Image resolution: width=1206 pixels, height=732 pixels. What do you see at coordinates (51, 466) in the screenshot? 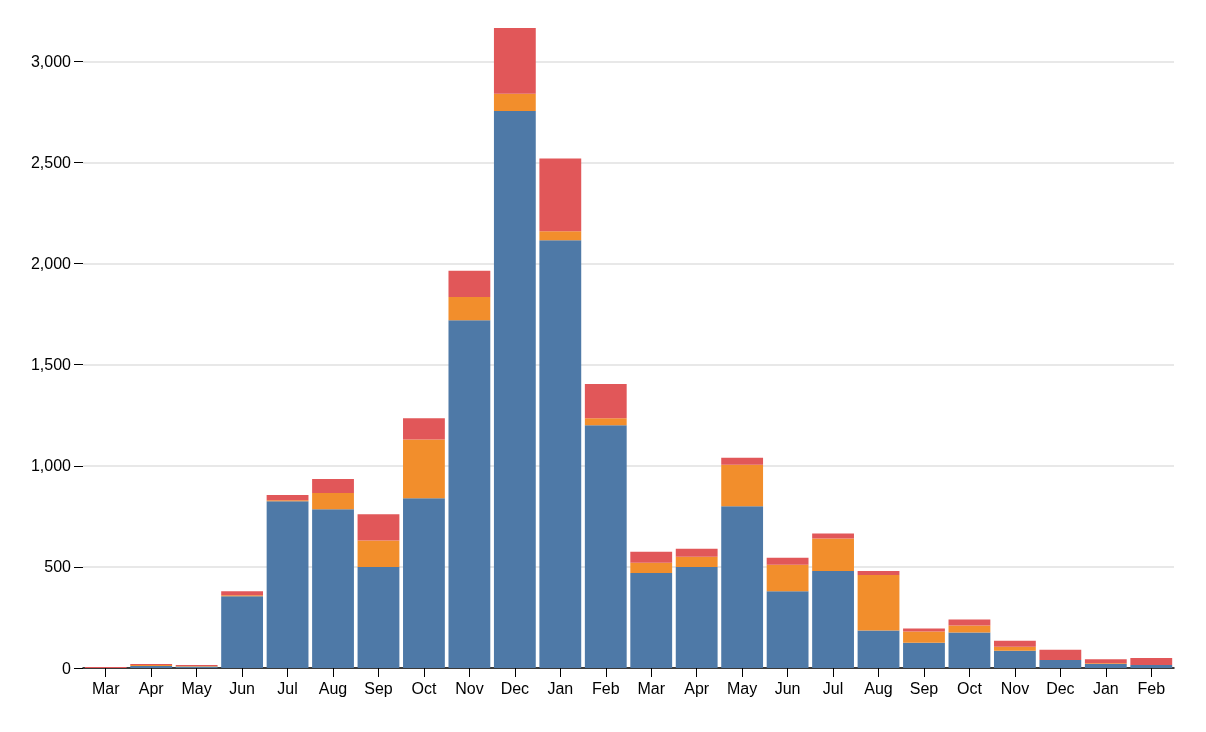
I see `y-tick-label: 1,000` at bounding box center [51, 466].